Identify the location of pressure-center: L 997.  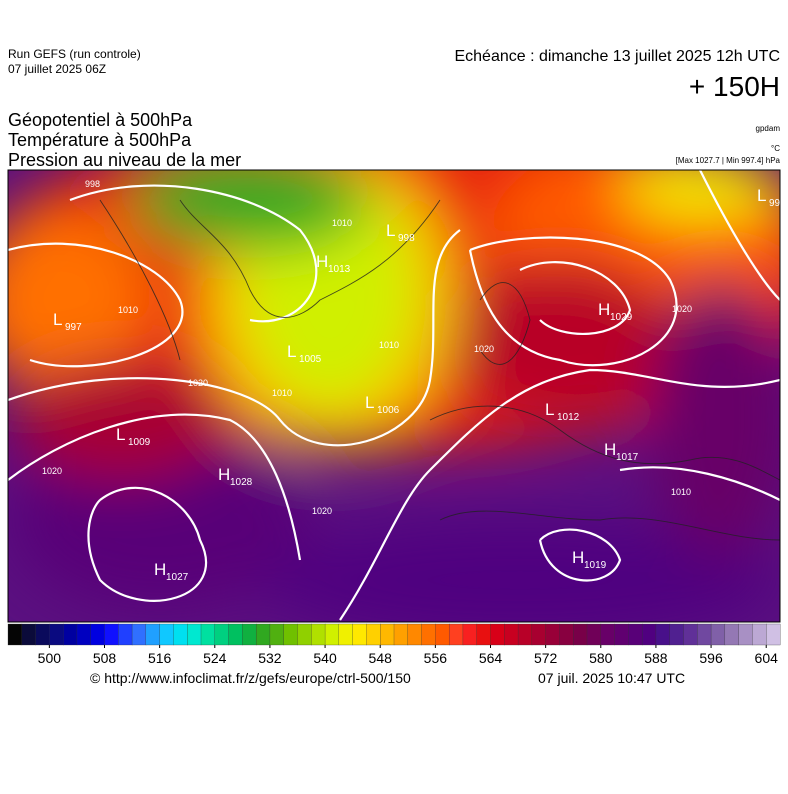
(67, 321).